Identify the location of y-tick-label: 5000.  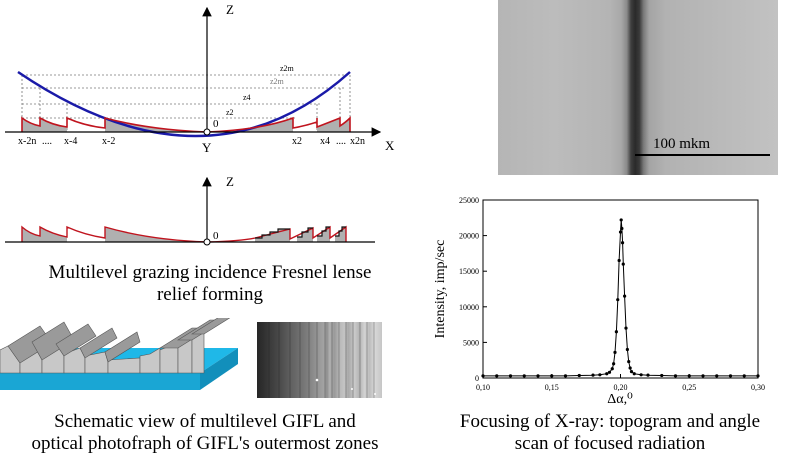
(471, 342).